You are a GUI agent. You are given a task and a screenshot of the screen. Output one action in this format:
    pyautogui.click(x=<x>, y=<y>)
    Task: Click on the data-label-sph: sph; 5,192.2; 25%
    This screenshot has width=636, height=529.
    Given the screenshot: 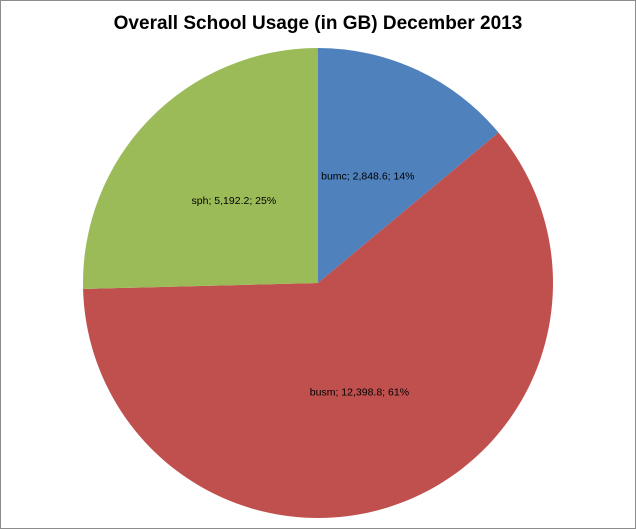 What is the action you would take?
    pyautogui.click(x=234, y=201)
    